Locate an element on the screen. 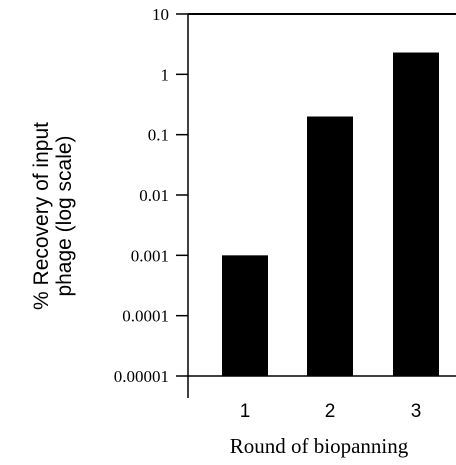 The height and width of the screenshot is (465, 456). y-tick-label: 10 is located at coordinates (160, 14).